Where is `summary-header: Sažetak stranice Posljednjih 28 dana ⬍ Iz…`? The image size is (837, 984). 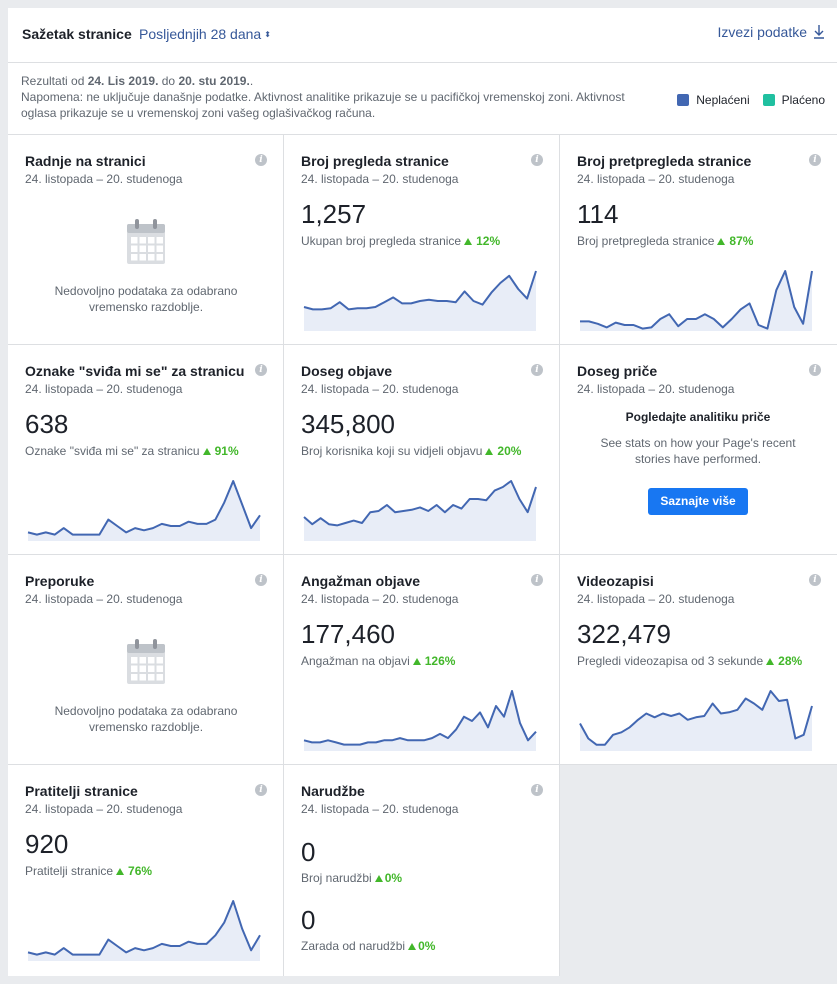 summary-header: Sažetak stranice Posljednjih 28 dana ⬍ Iz… is located at coordinates (422, 35).